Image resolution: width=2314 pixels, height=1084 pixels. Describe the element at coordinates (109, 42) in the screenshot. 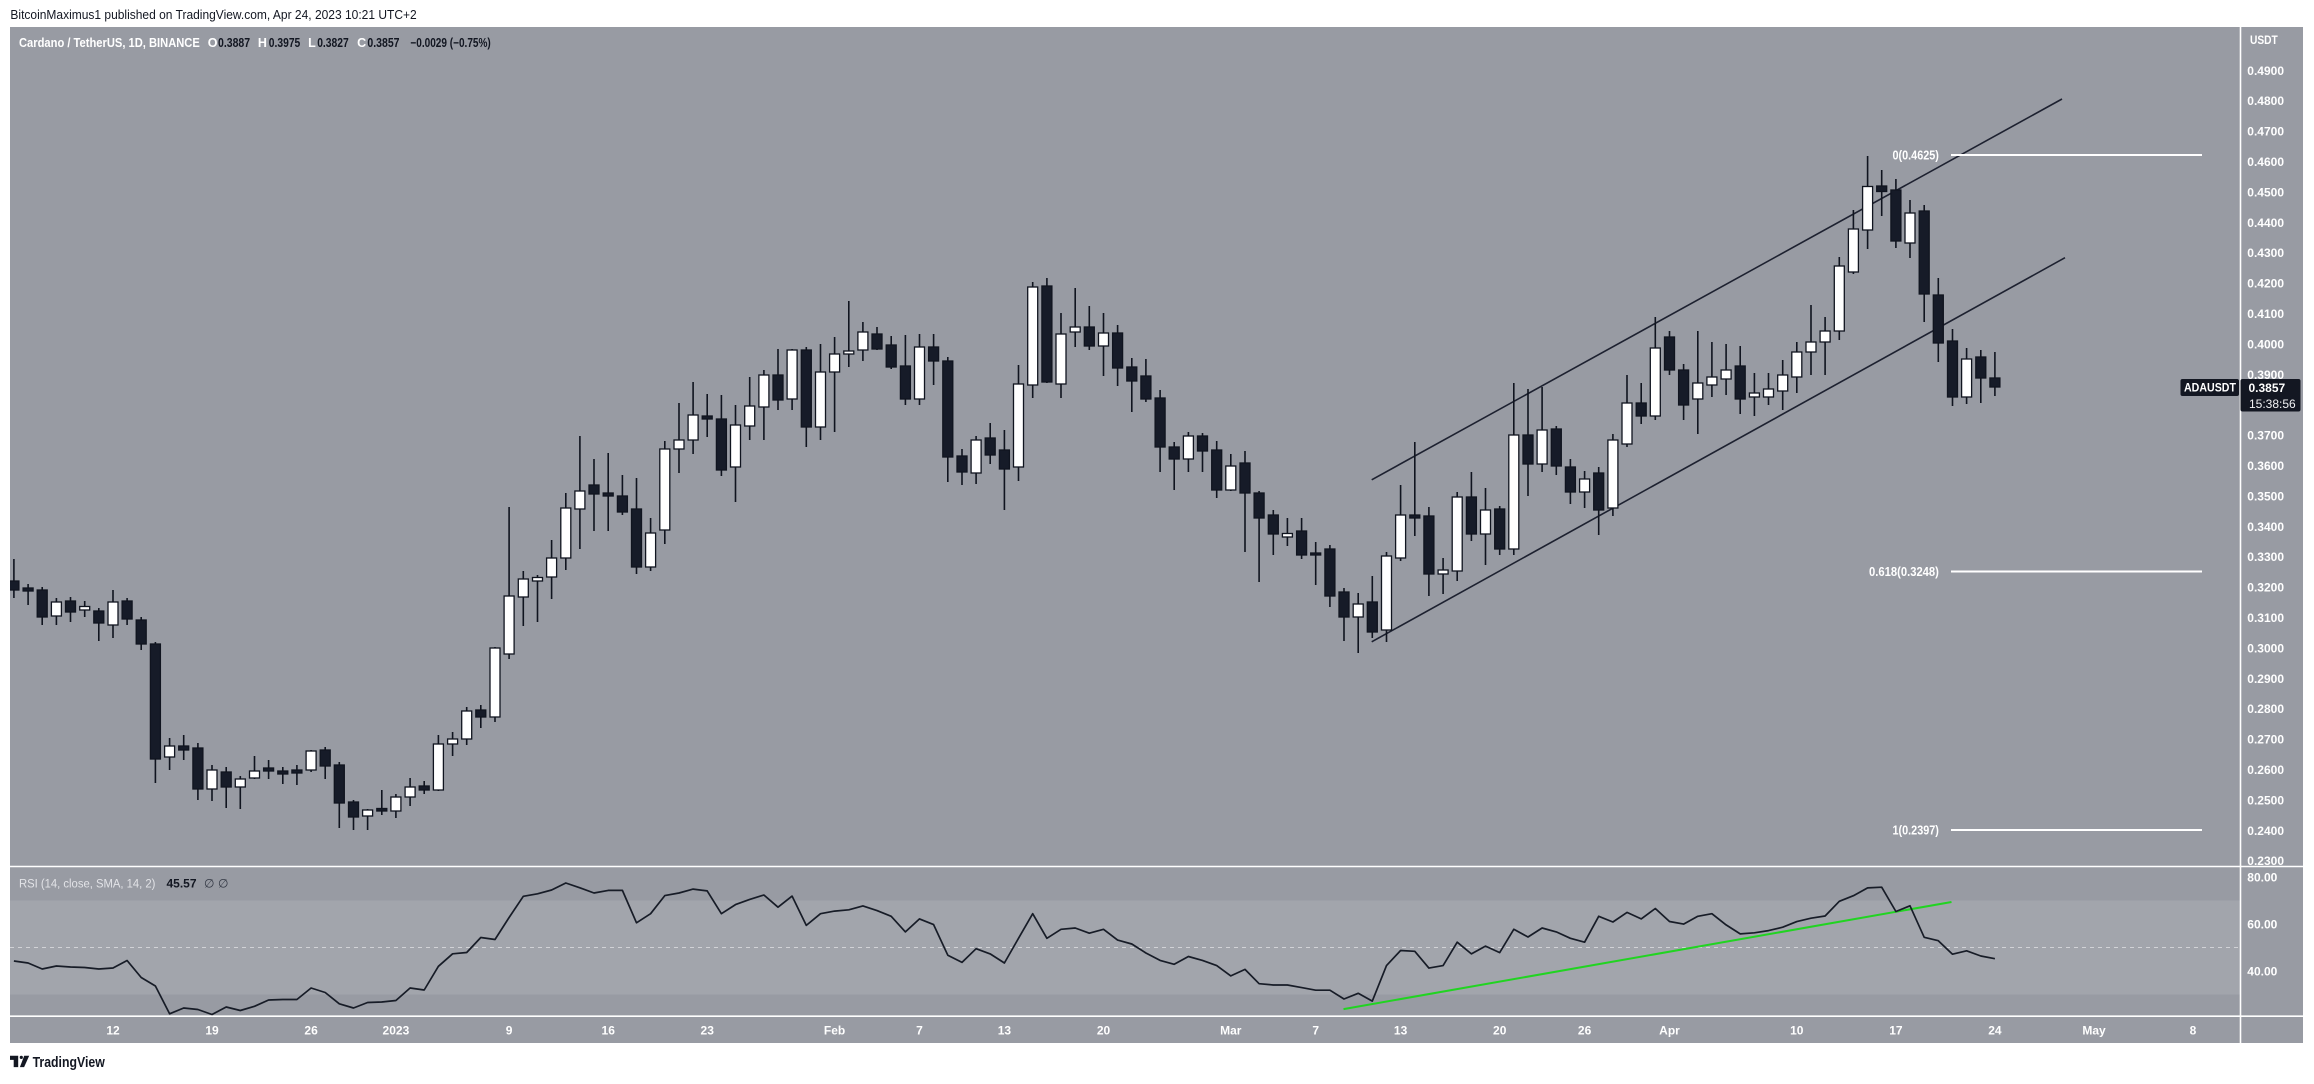

I see `svg-text:Cardano / TetherUS, 1D, BINANC: Cardano / TetherUS, 1D, BINANCE` at that location.